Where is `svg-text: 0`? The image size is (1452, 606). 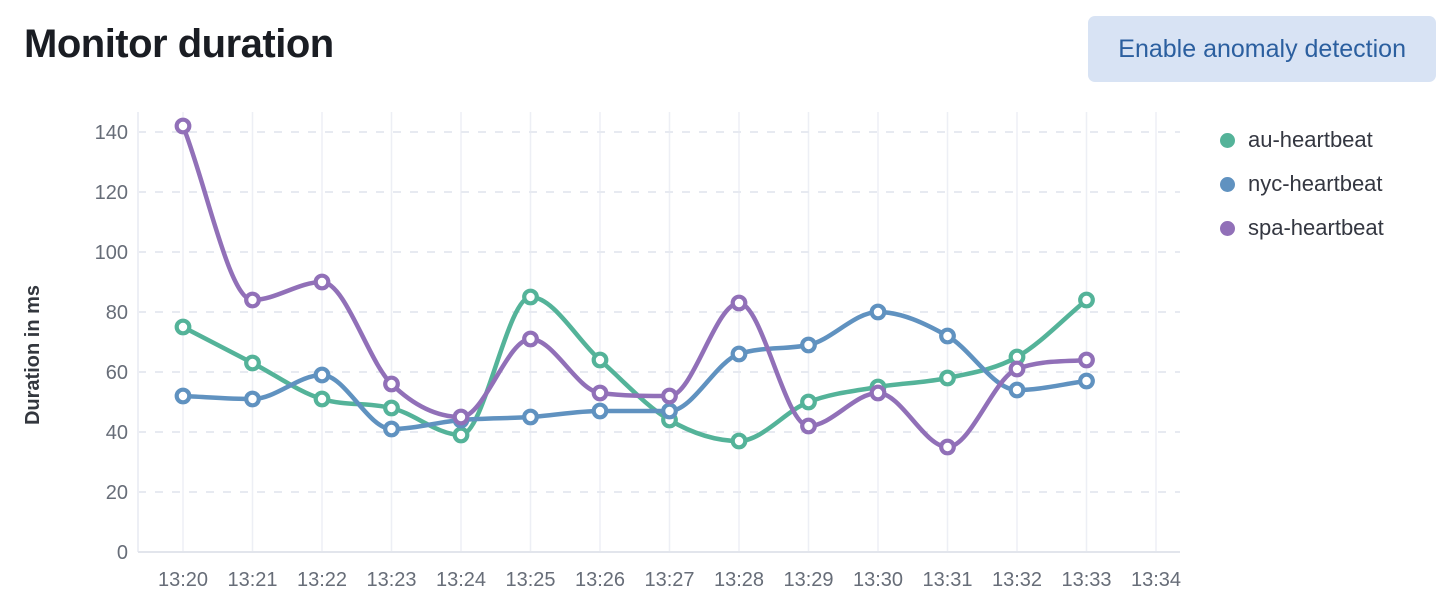 svg-text: 0 is located at coordinates (122, 553).